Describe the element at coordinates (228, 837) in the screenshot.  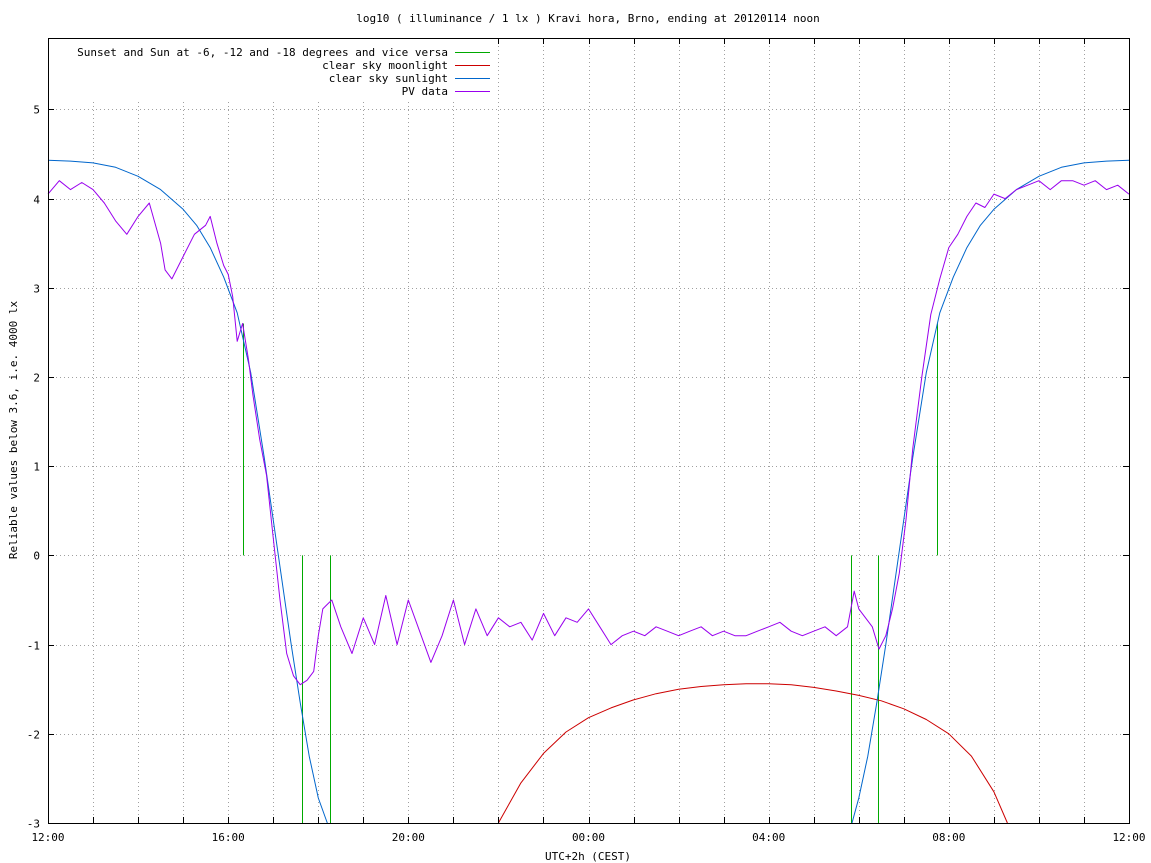
I see `x-tick-label: 16:00` at that location.